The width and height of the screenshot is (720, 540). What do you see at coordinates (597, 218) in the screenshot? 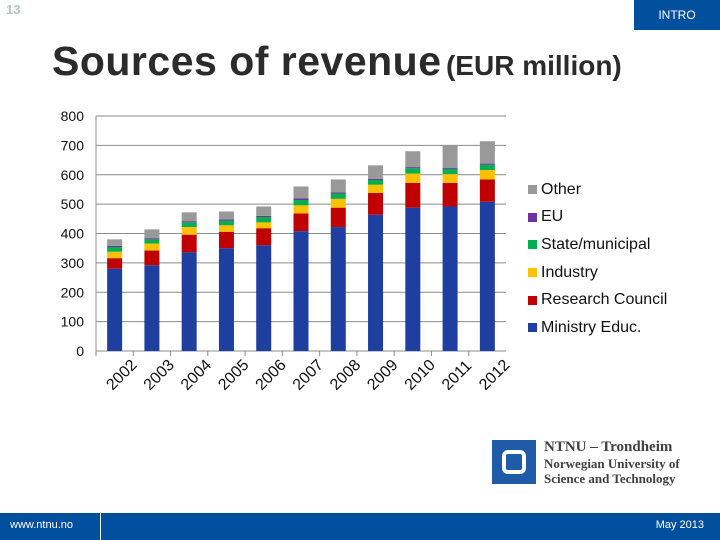
I see `legend-item: EU` at bounding box center [597, 218].